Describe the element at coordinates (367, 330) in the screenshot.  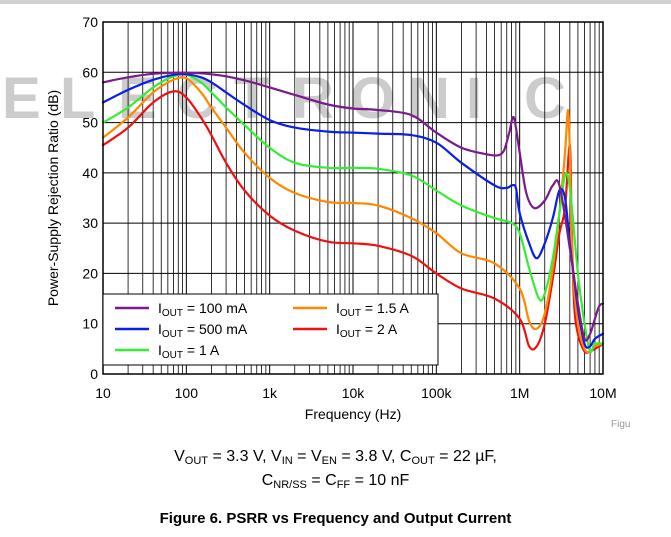
I see `legend-entry-label: IOUT = 2 A` at that location.